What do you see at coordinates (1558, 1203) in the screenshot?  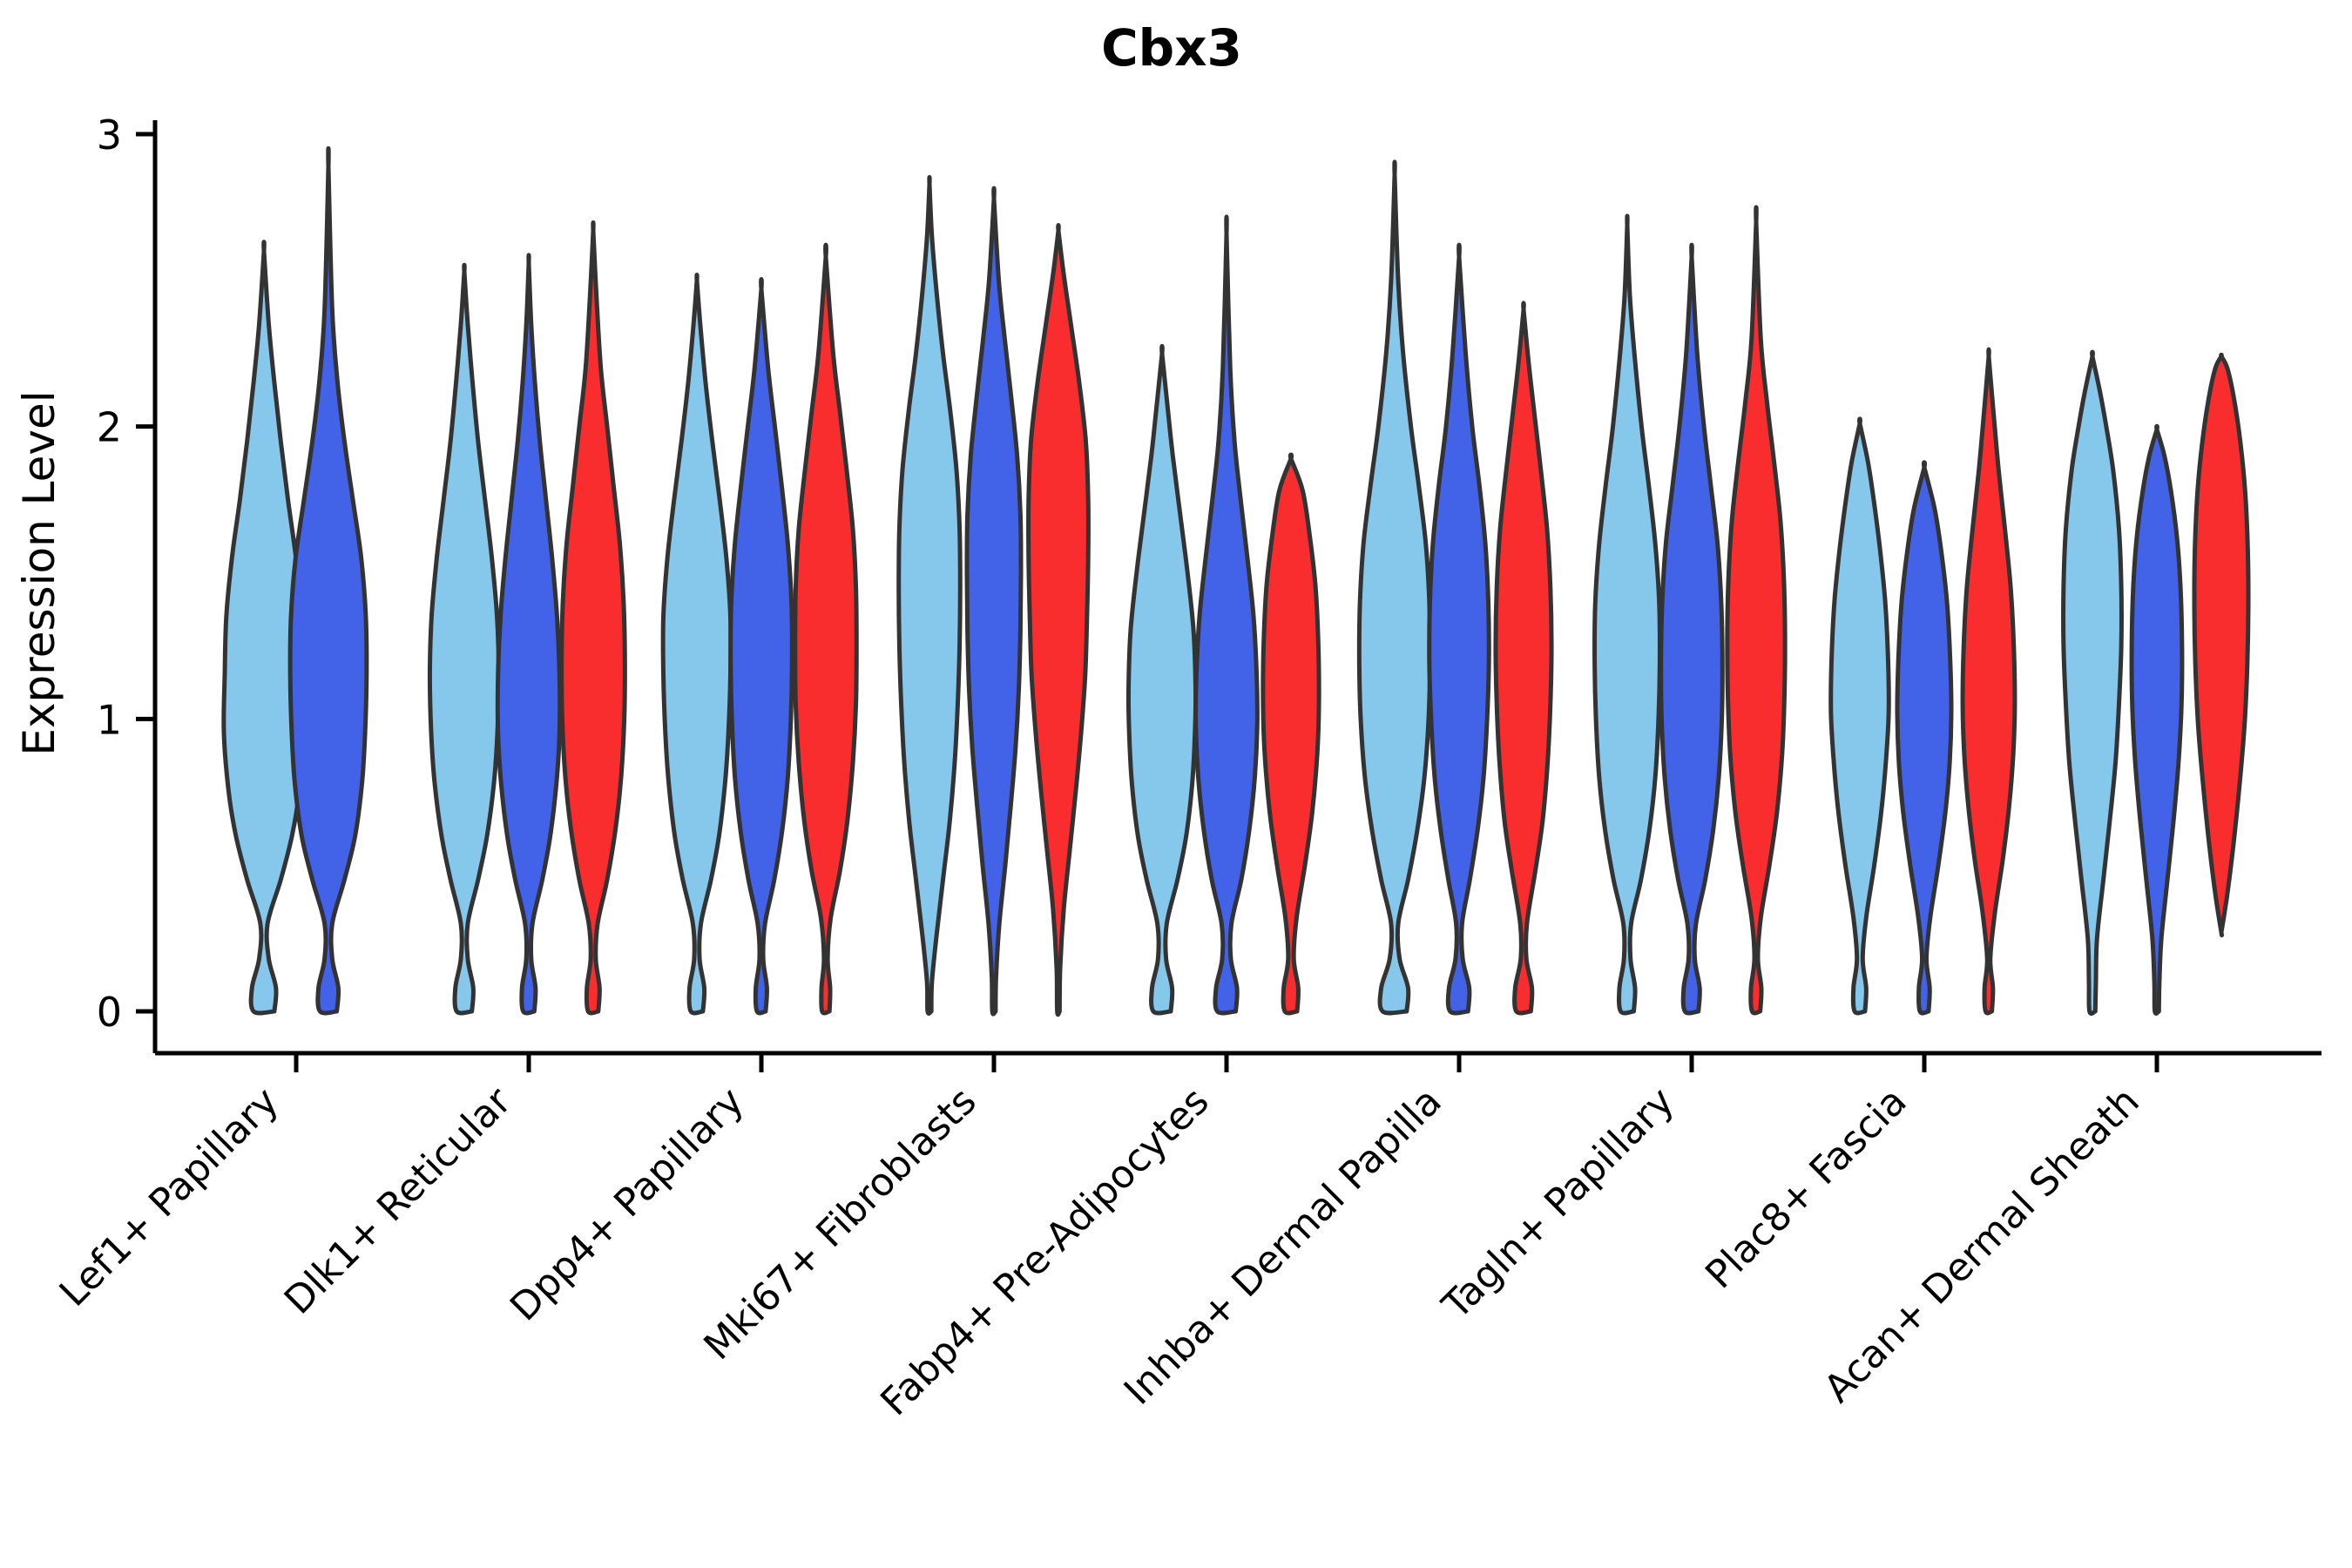 I see `x-tick-label: Tagln+ Papillary` at bounding box center [1558, 1203].